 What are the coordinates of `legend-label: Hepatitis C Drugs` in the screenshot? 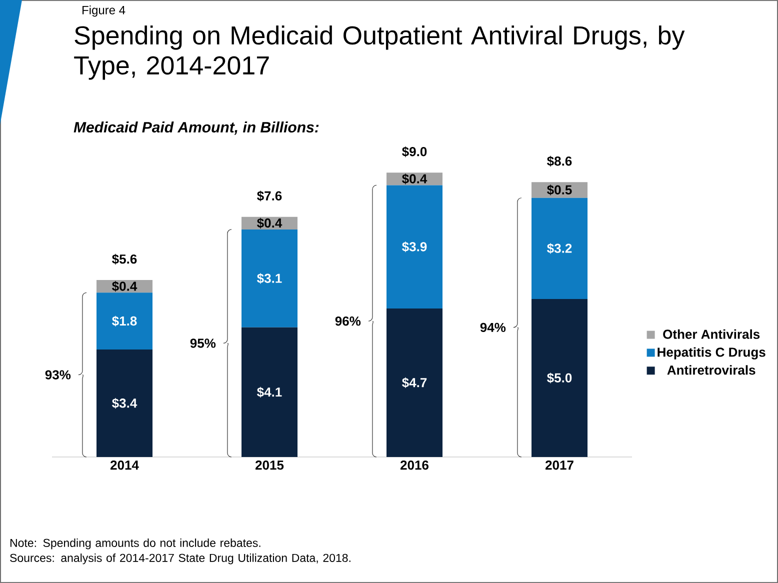 It's located at (712, 353).